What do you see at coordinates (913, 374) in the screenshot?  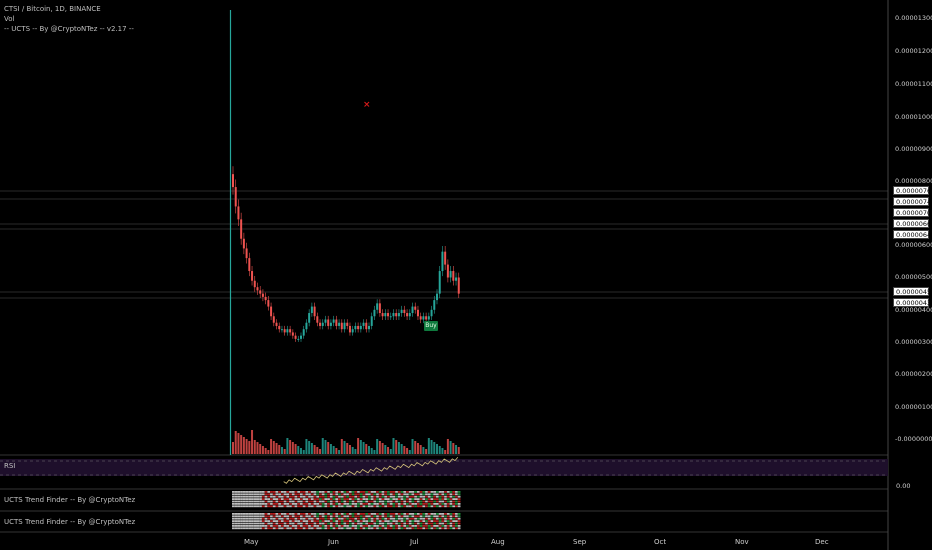 I see `price-label: 0.00000200` at bounding box center [913, 374].